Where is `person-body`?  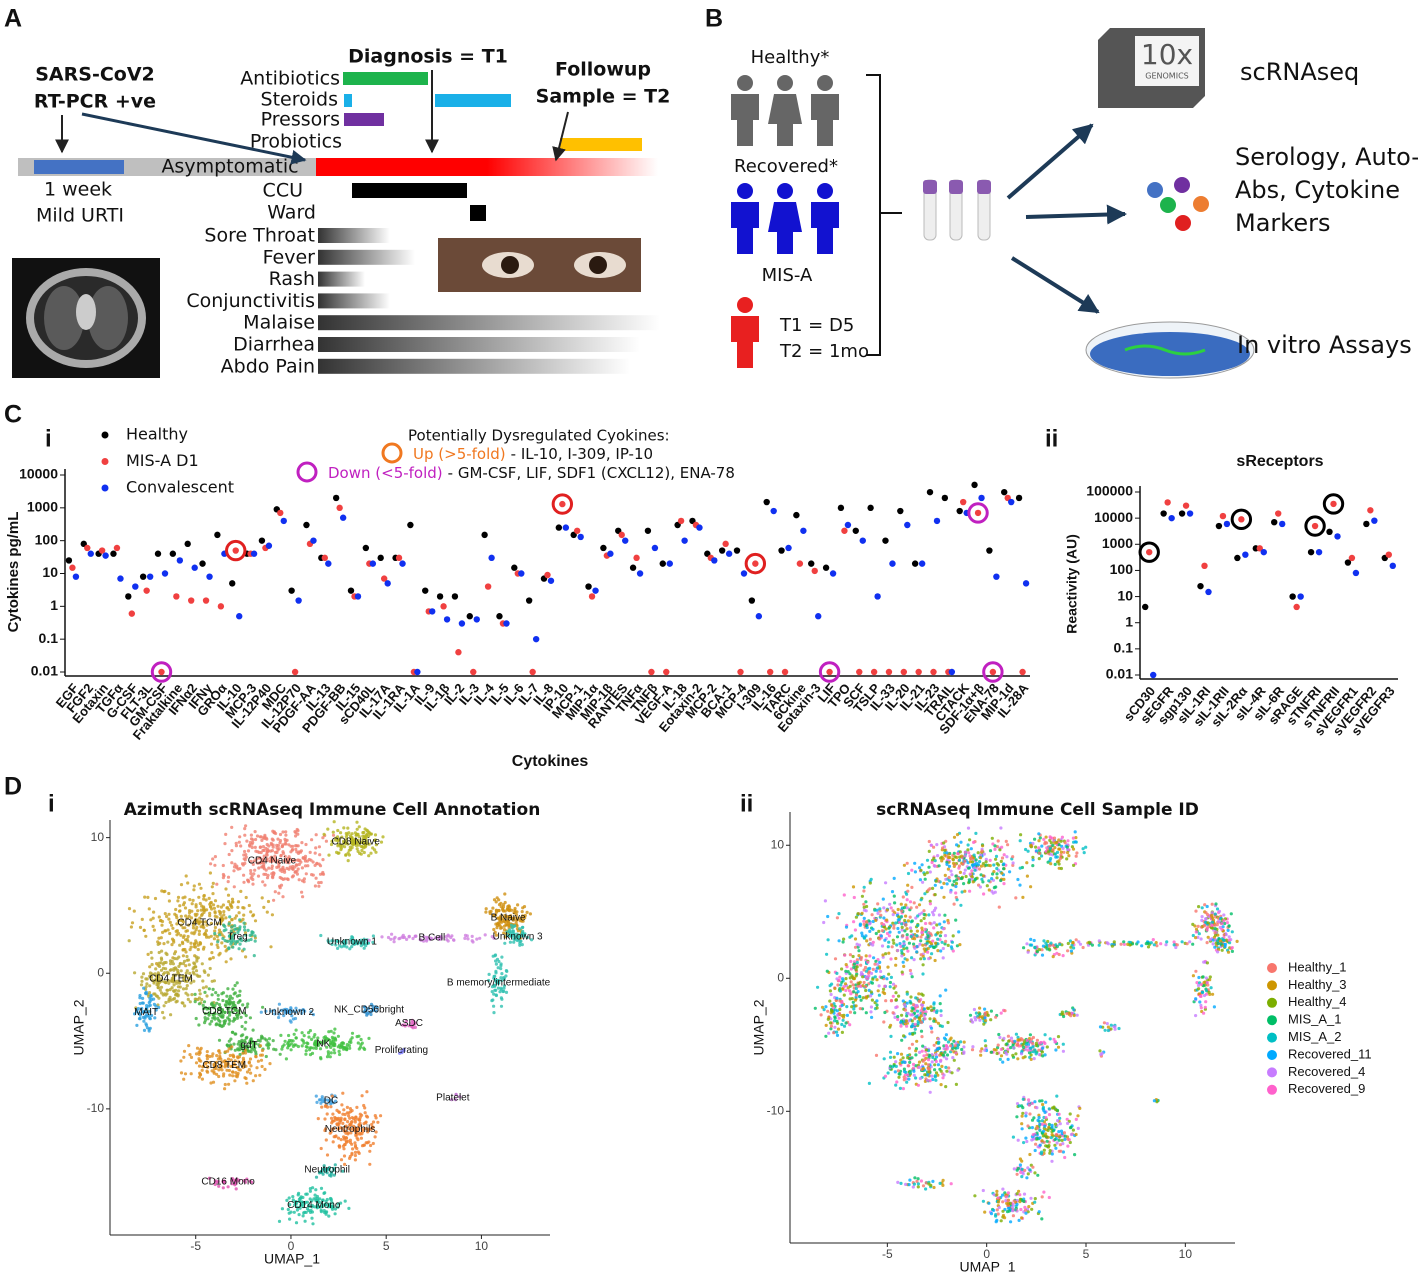
person-body is located at coordinates (825, 228).